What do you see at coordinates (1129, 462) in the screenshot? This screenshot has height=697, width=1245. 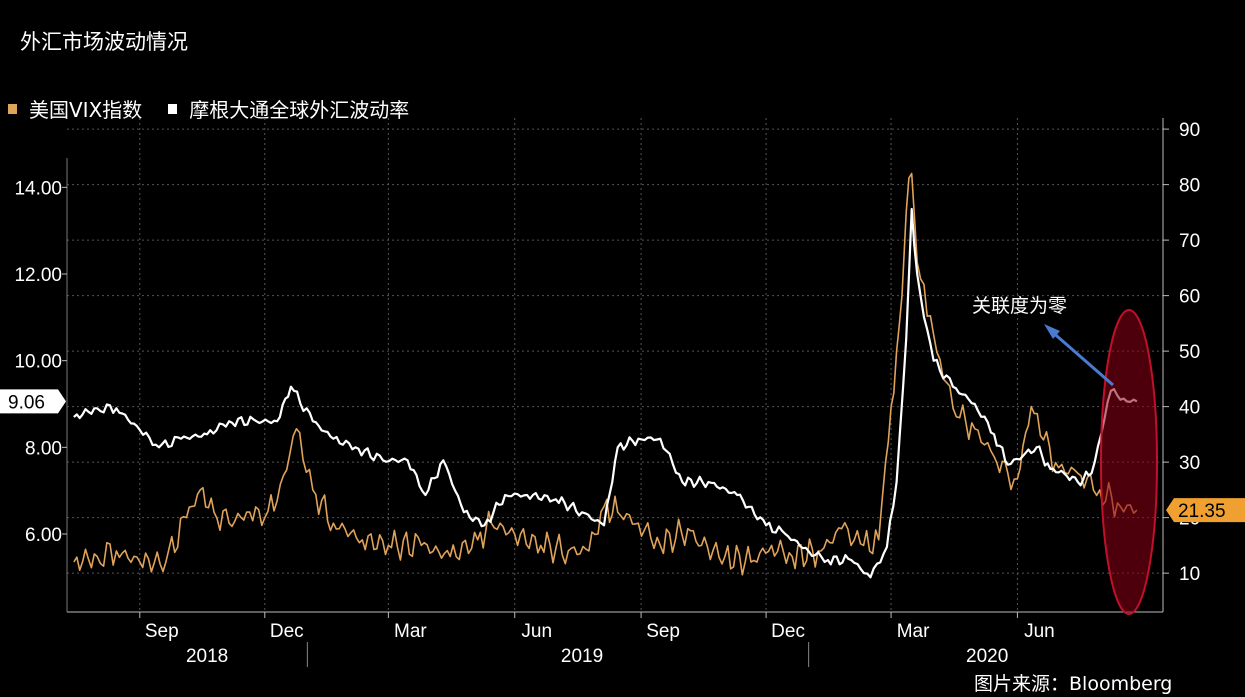 I see `highlight-ellipse` at bounding box center [1129, 462].